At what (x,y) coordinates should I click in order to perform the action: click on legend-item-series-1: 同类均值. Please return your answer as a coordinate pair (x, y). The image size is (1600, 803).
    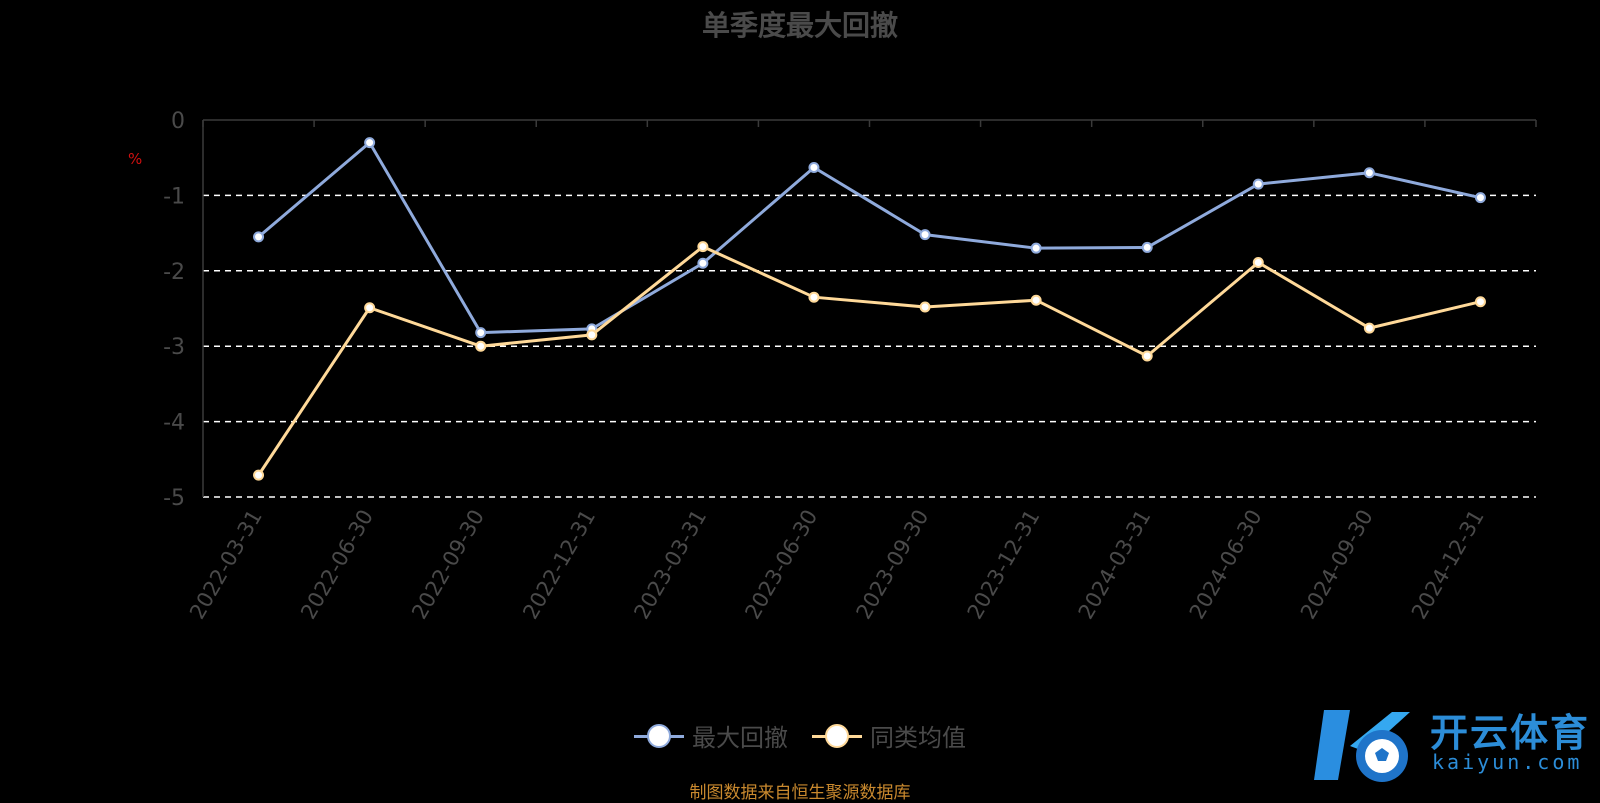
    Looking at the image, I should click on (889, 735).